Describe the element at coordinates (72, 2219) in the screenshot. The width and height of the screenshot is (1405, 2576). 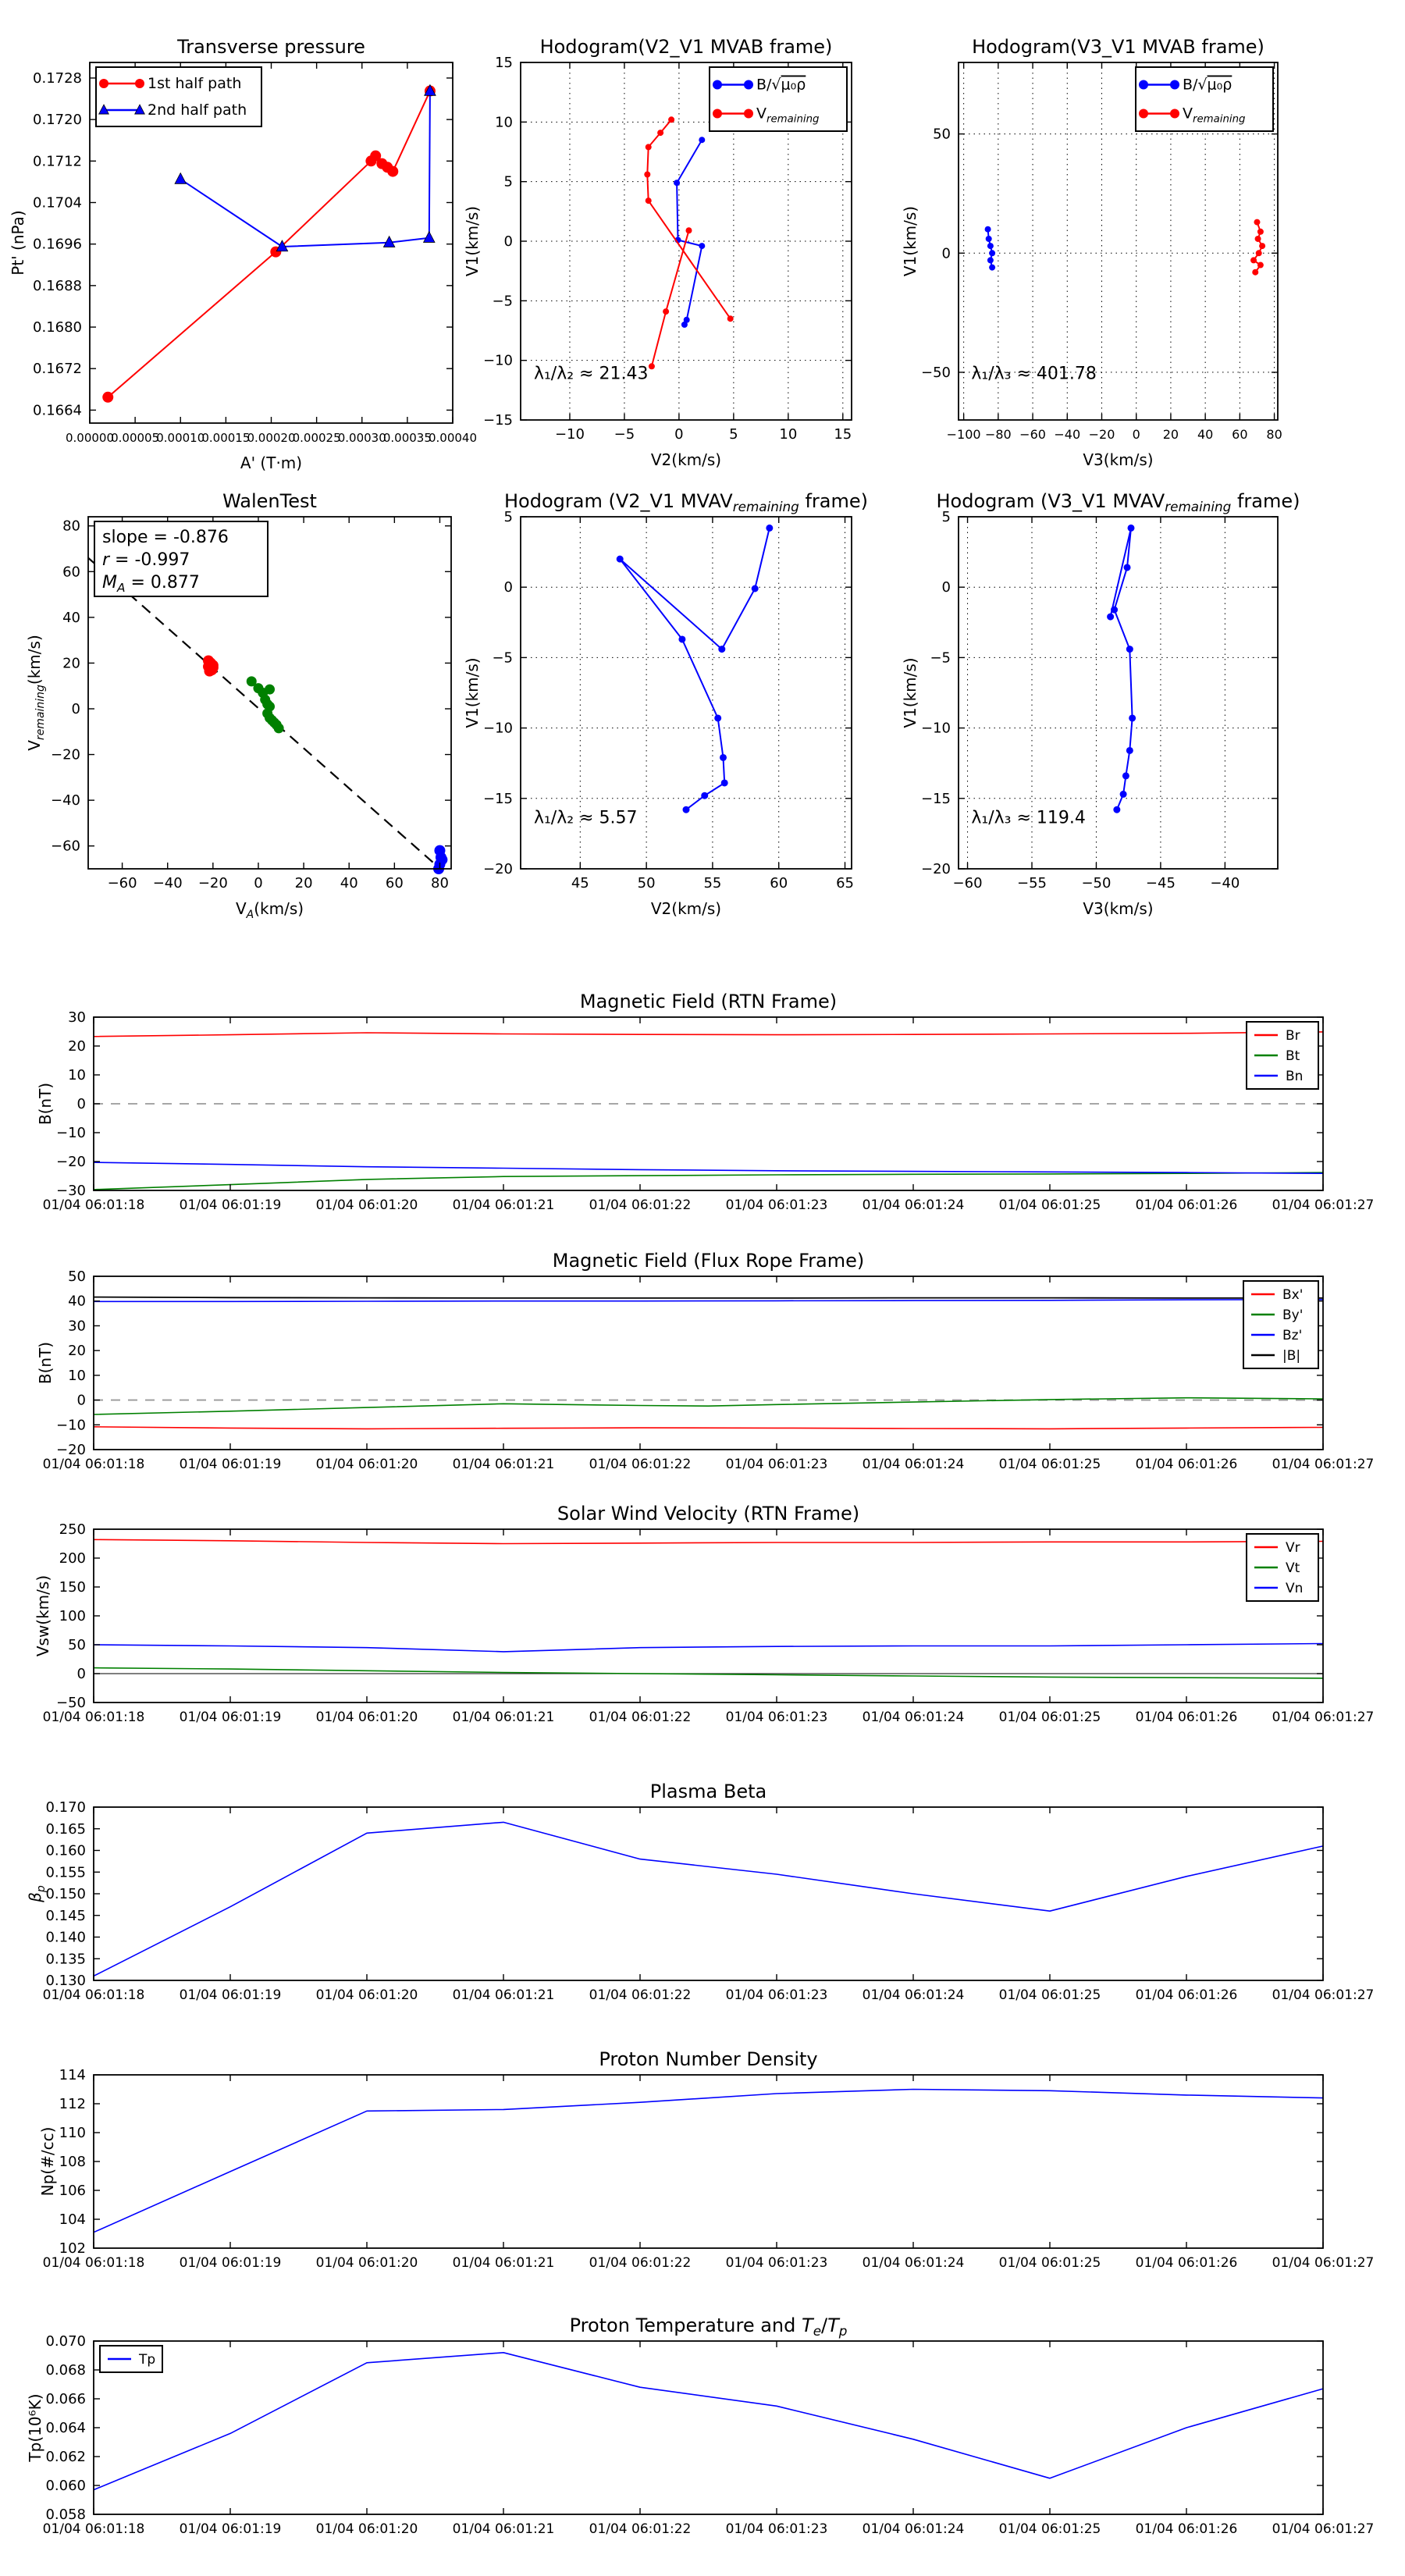
I see `y-tick-label: 104` at that location.